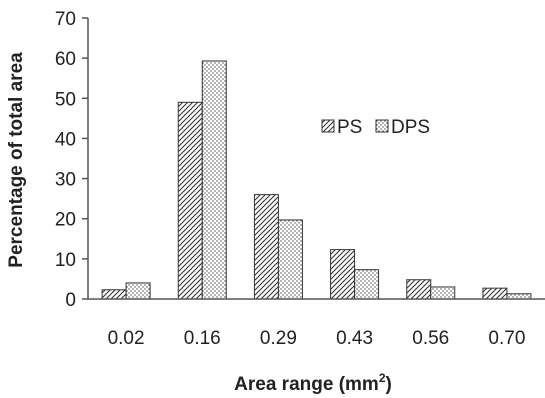  I want to click on bar-ps-0.02, so click(114, 294).